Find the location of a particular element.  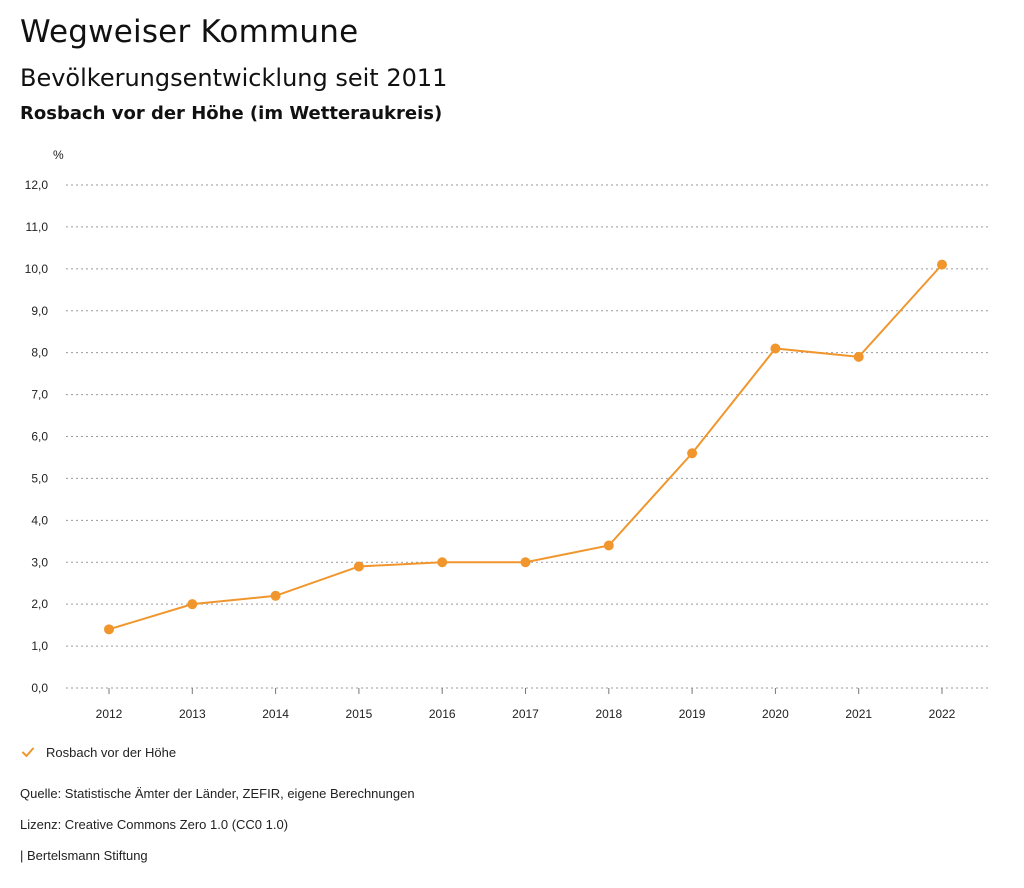

y-tick-label: 10,0 is located at coordinates (37, 269).